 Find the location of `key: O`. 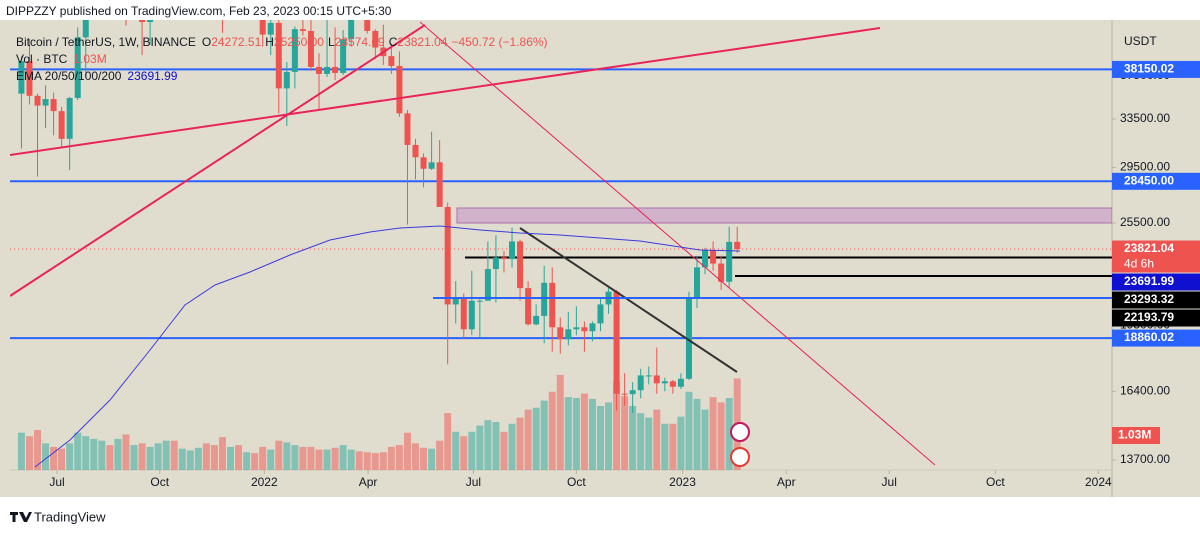

key: O is located at coordinates (206, 42).